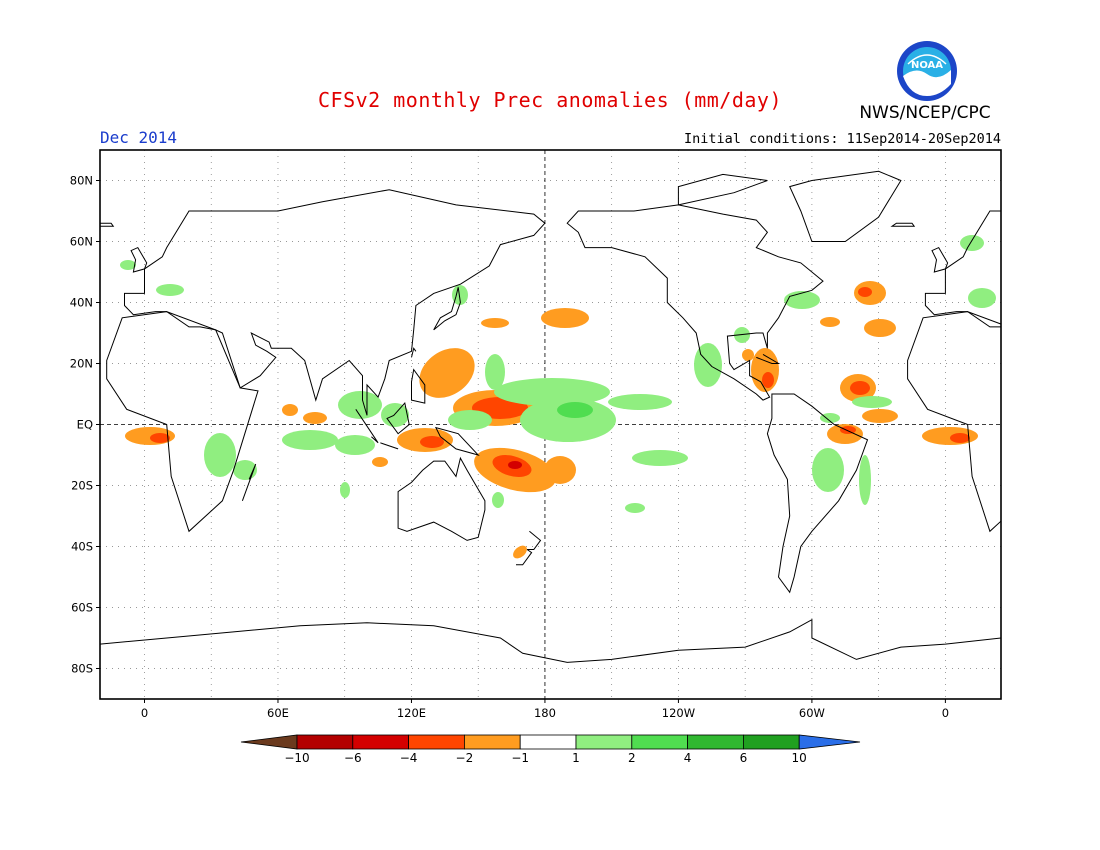 Image resolution: width=1100 pixels, height=850 pixels. What do you see at coordinates (139, 137) in the screenshot?
I see `forecast-month: Dec 2014` at bounding box center [139, 137].